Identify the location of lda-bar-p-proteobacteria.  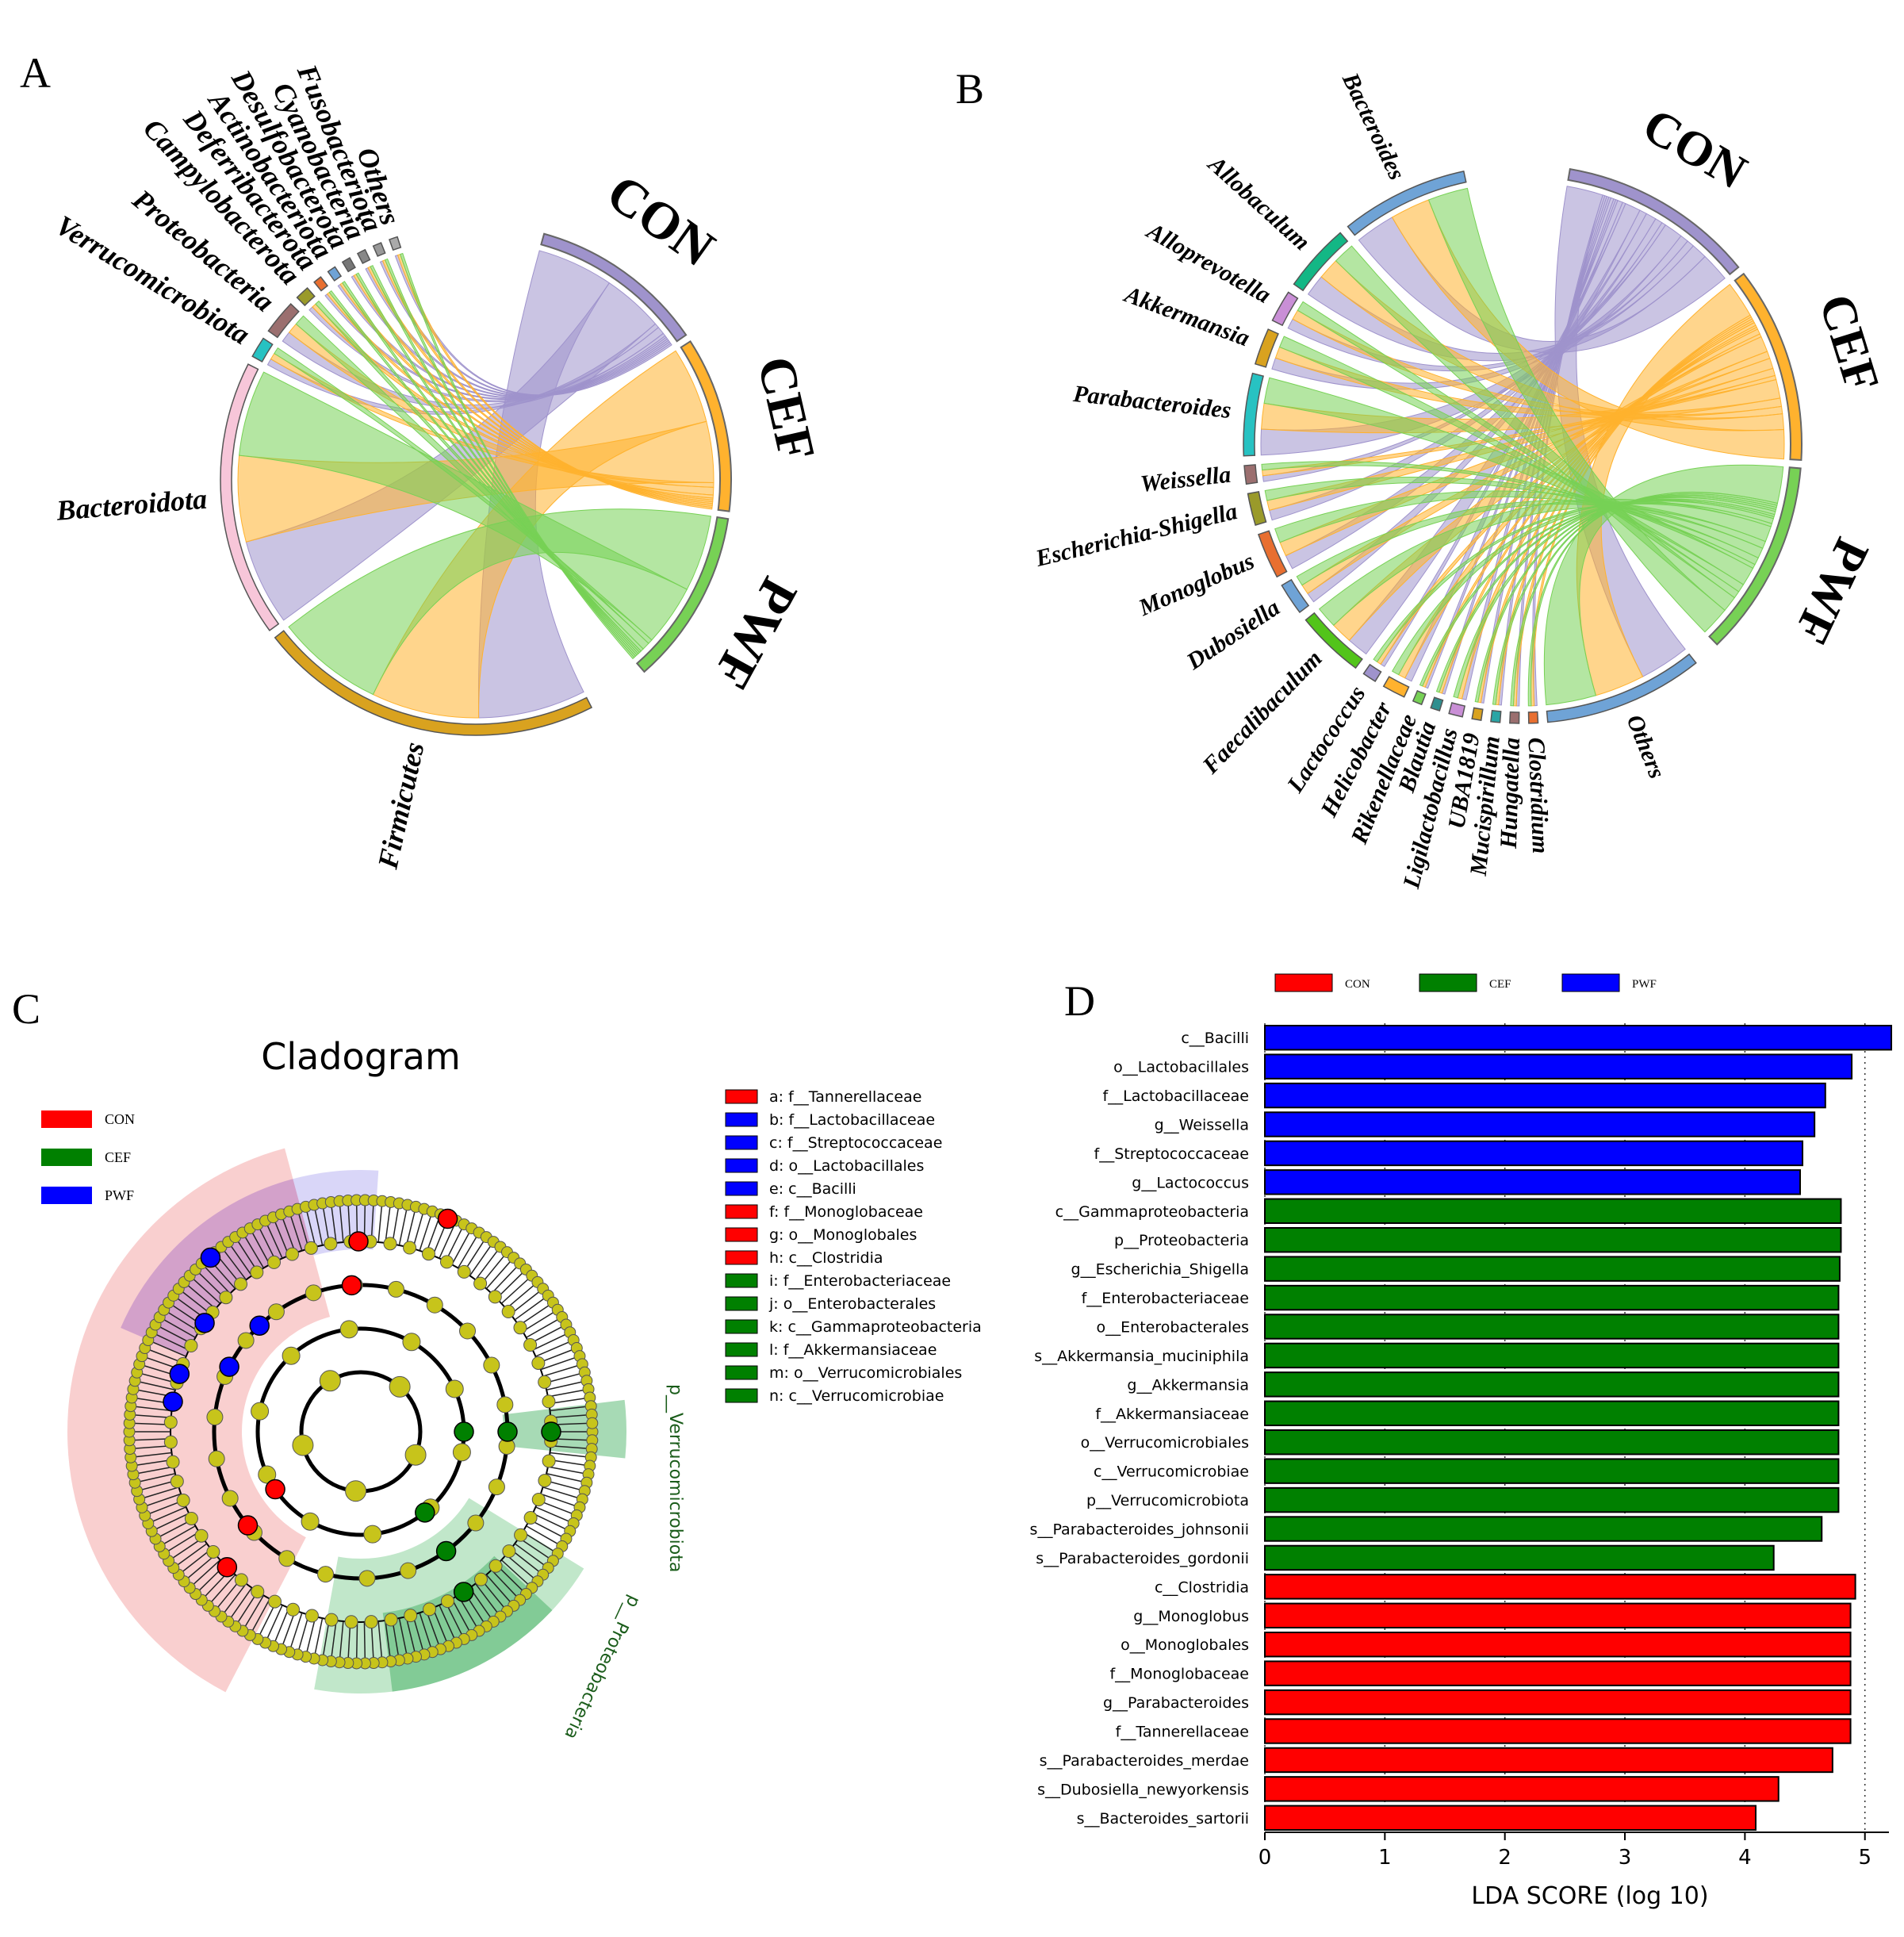
(1553, 1240).